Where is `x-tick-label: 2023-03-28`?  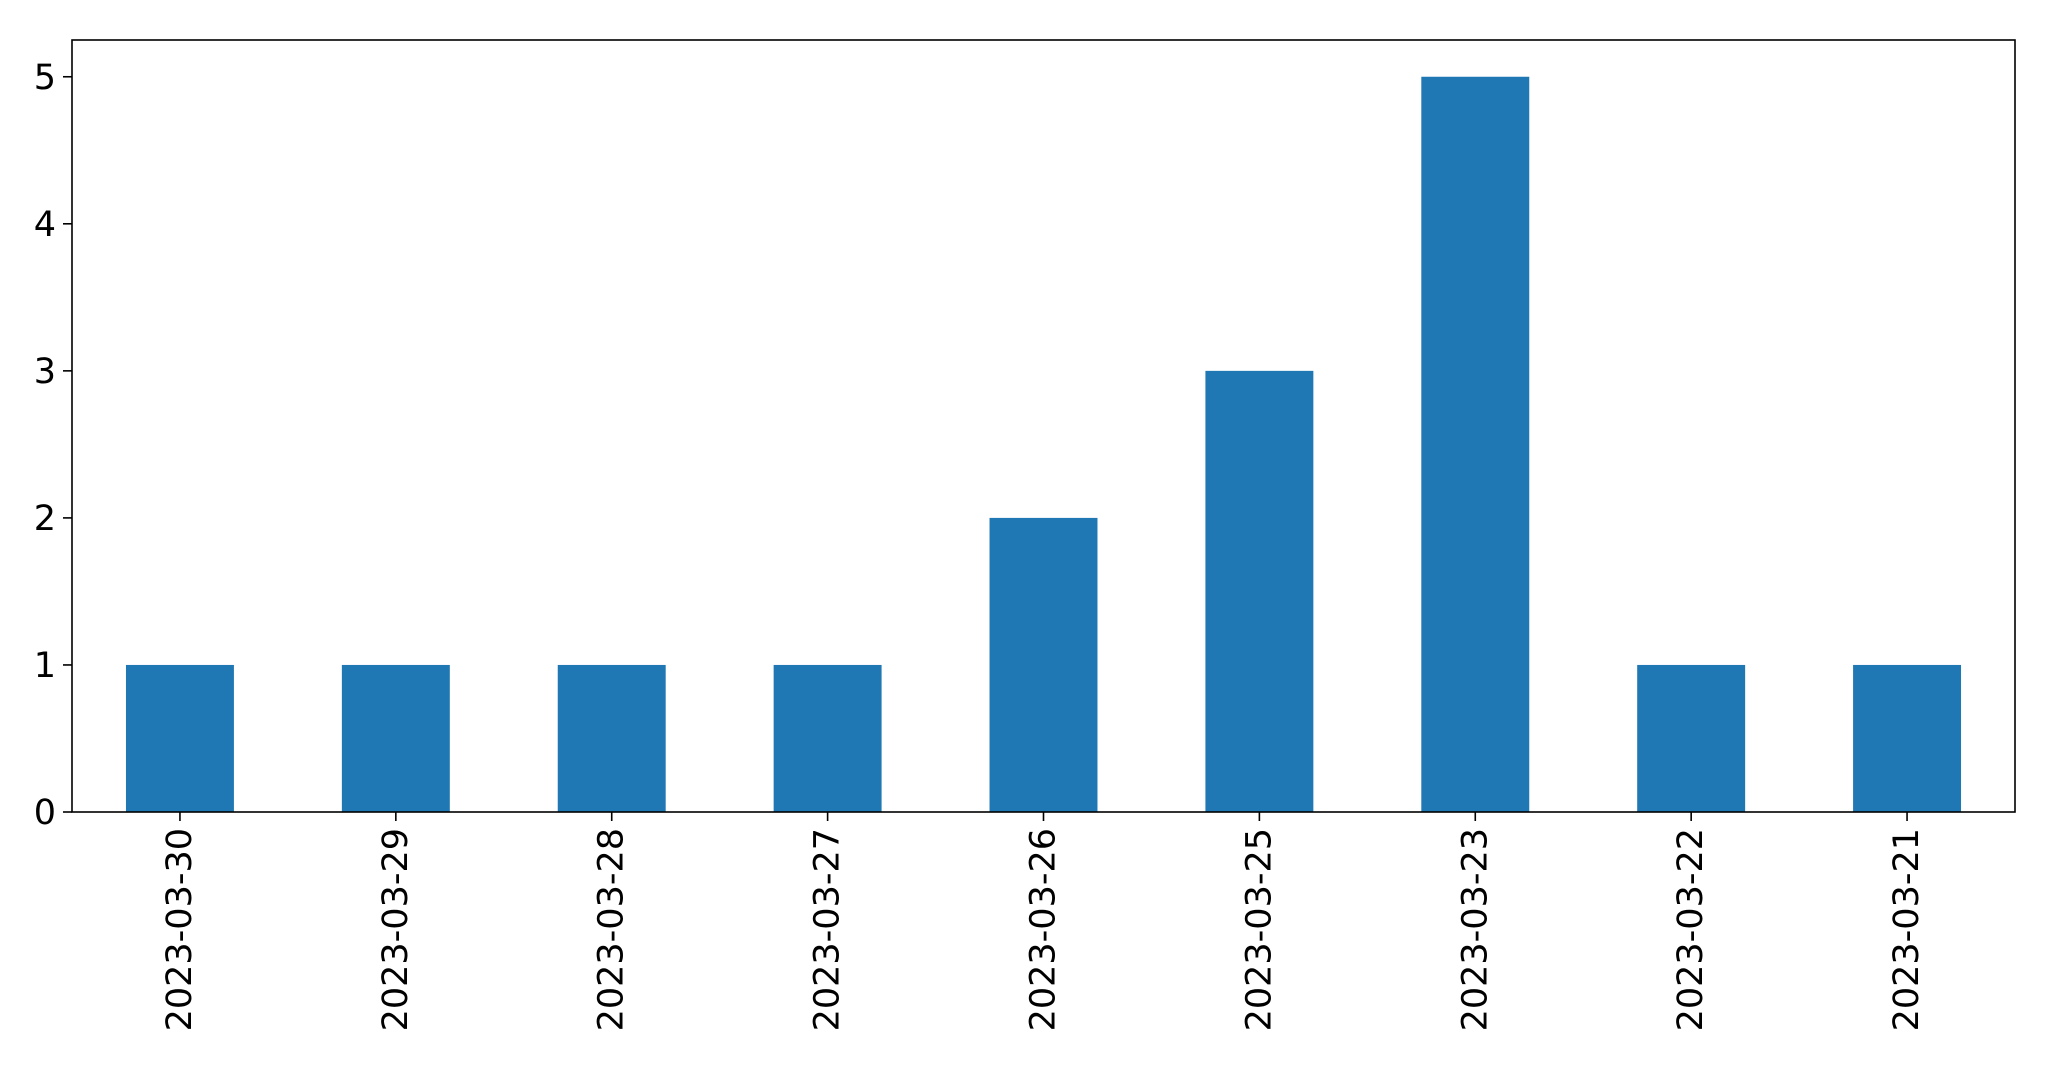
x-tick-label: 2023-03-28 is located at coordinates (612, 929).